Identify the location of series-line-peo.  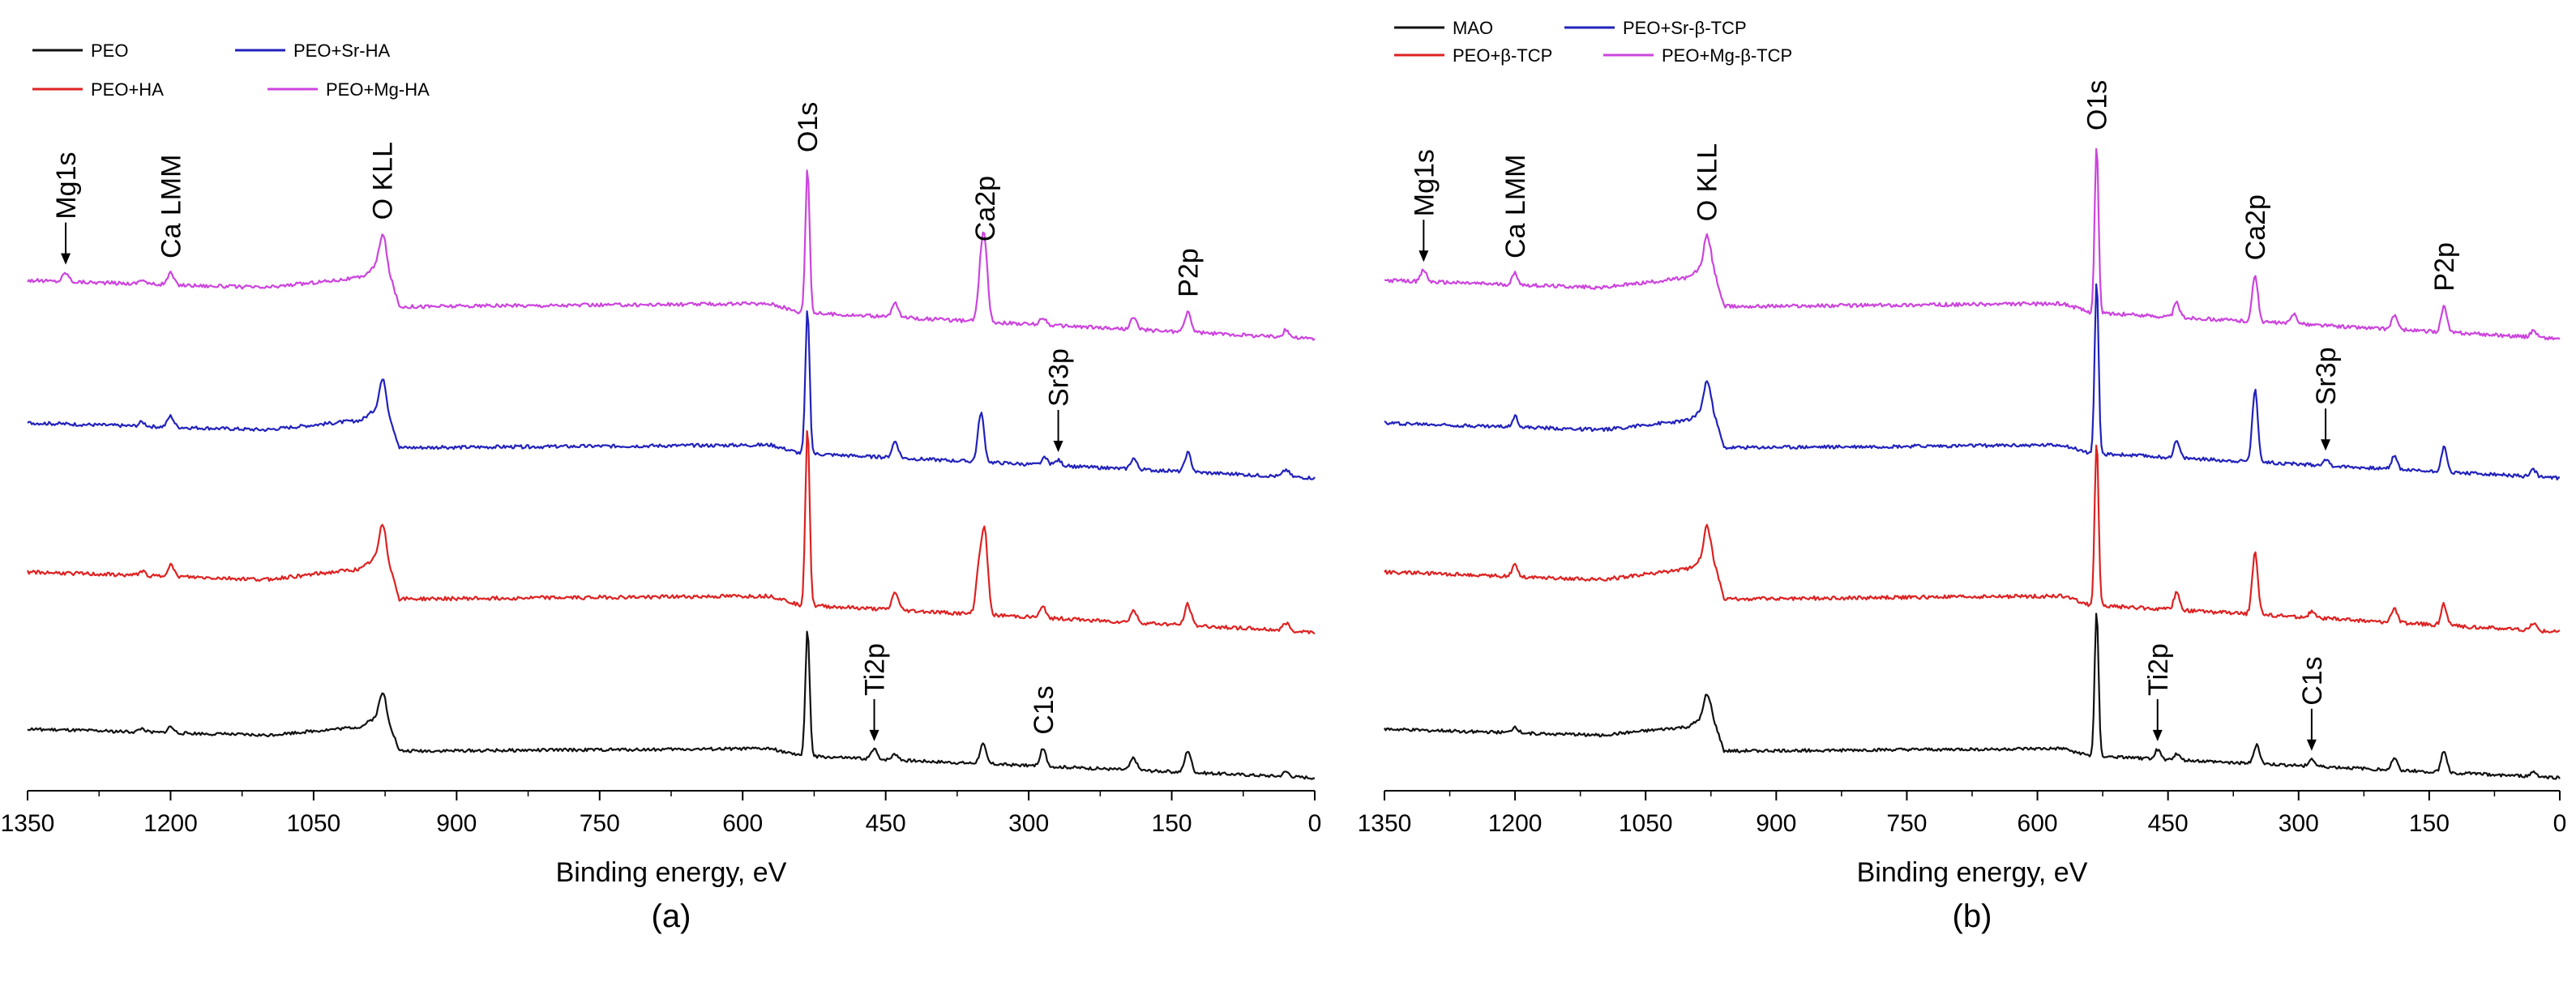
(671, 705).